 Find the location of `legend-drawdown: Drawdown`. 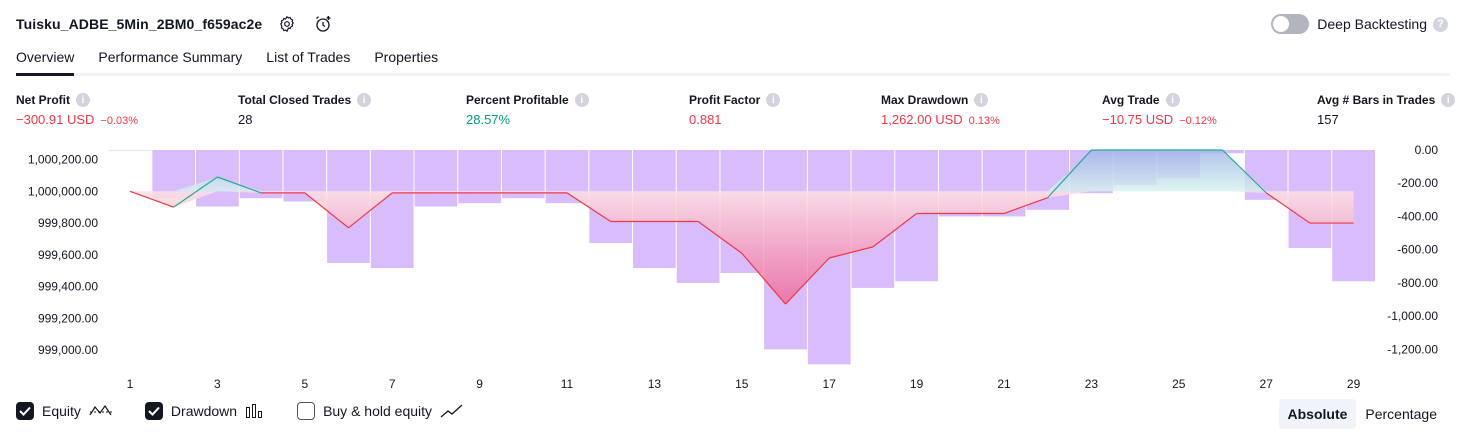

legend-drawdown: Drawdown is located at coordinates (204, 411).